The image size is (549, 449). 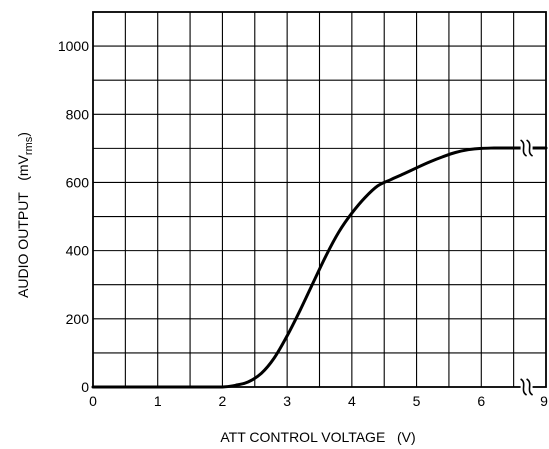 What do you see at coordinates (85, 387) in the screenshot?
I see `y-tick-label: 0` at bounding box center [85, 387].